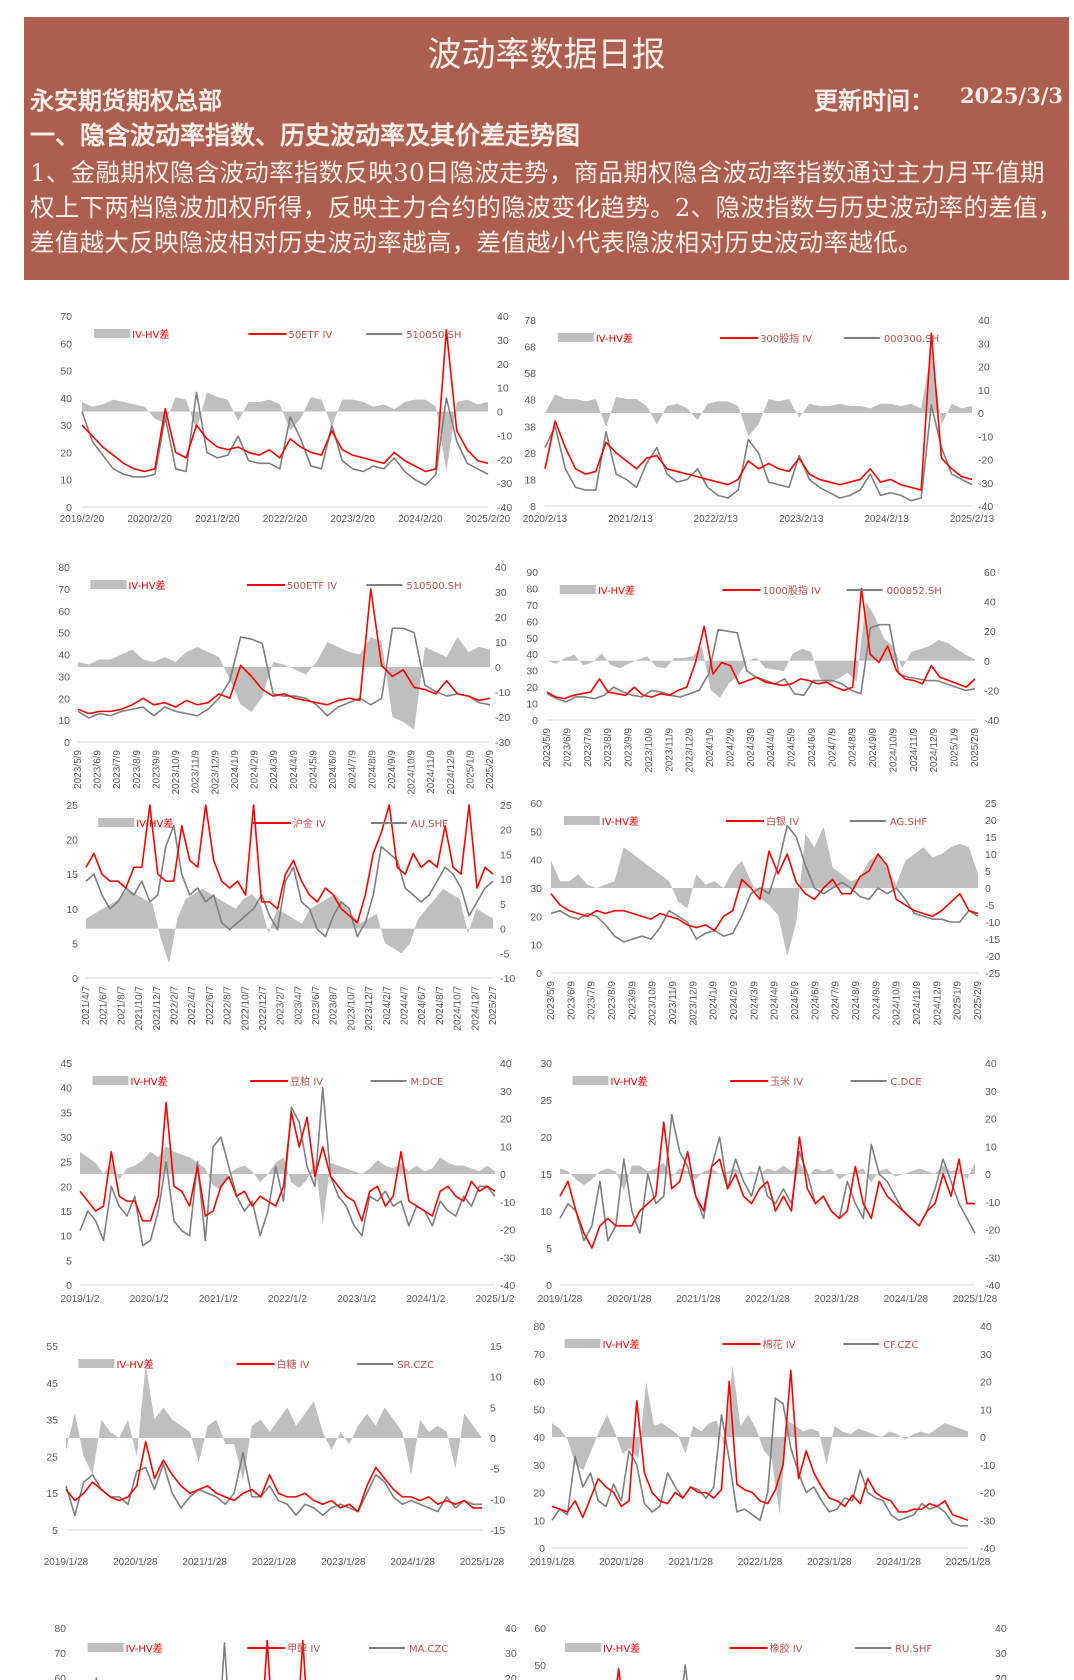  What do you see at coordinates (588, 747) in the screenshot?
I see `x-tick-label: 2023/7/9` at bounding box center [588, 747].